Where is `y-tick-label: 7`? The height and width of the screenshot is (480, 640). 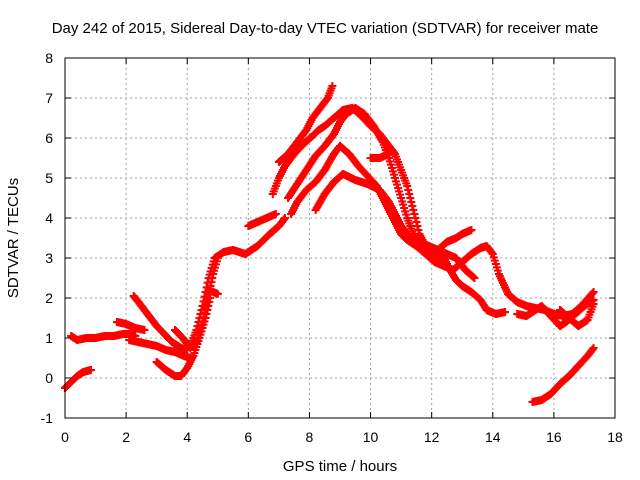
y-tick-label: 7 is located at coordinates (49, 98).